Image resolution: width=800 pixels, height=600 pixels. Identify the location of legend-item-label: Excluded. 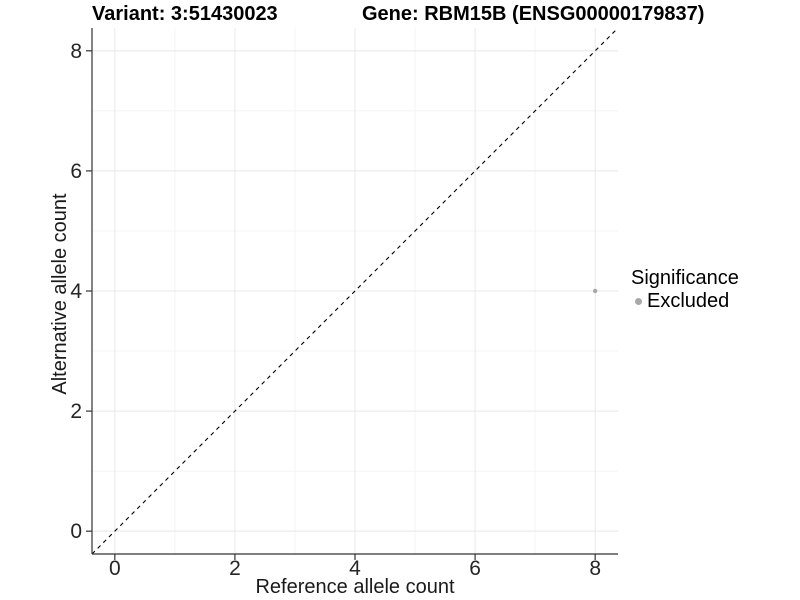
(688, 301).